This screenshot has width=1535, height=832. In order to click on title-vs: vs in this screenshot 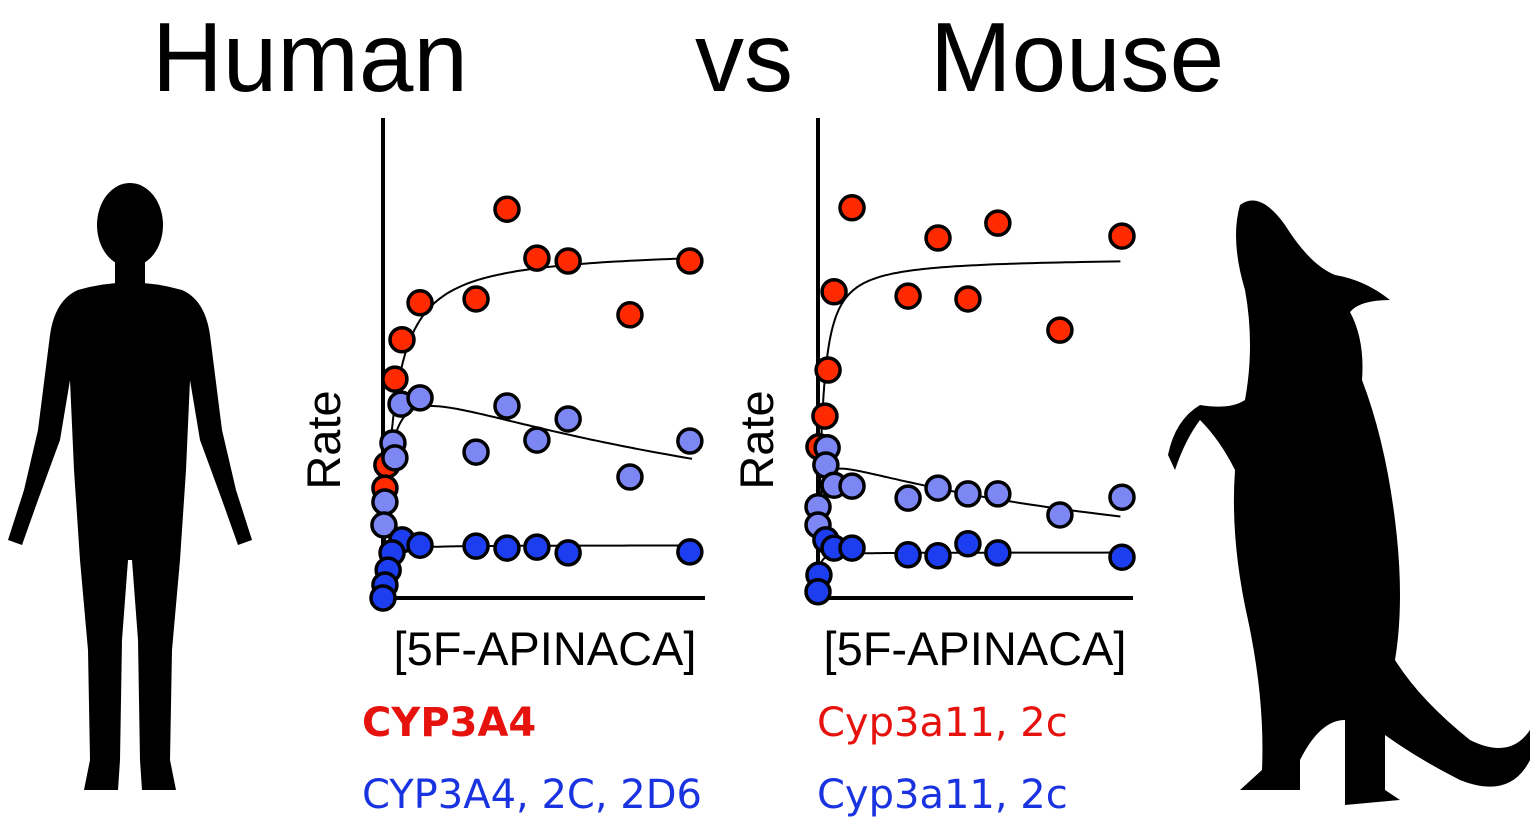, I will do `click(744, 57)`.